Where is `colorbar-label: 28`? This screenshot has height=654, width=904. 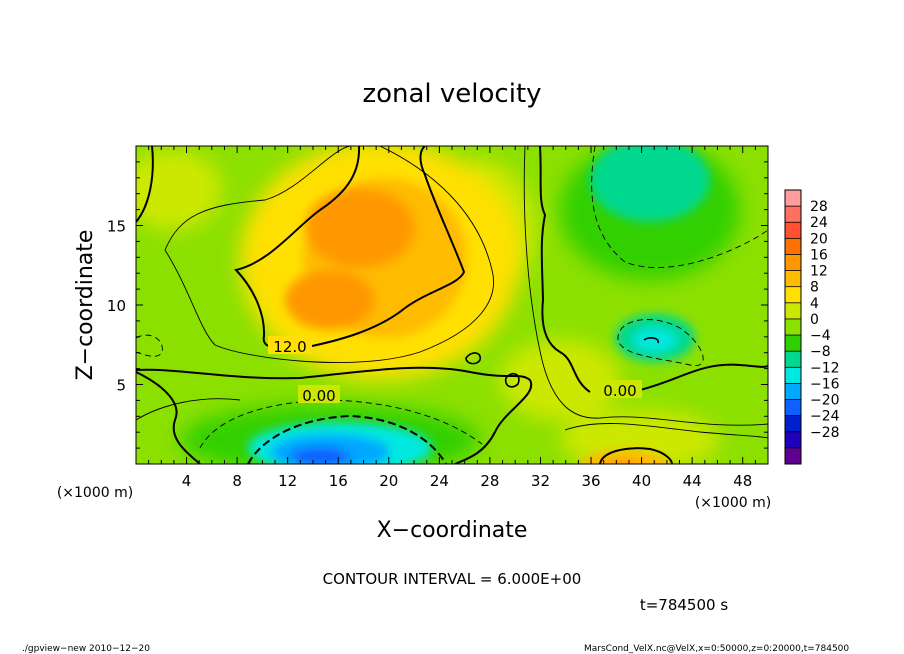 colorbar-label: 28 is located at coordinates (819, 207).